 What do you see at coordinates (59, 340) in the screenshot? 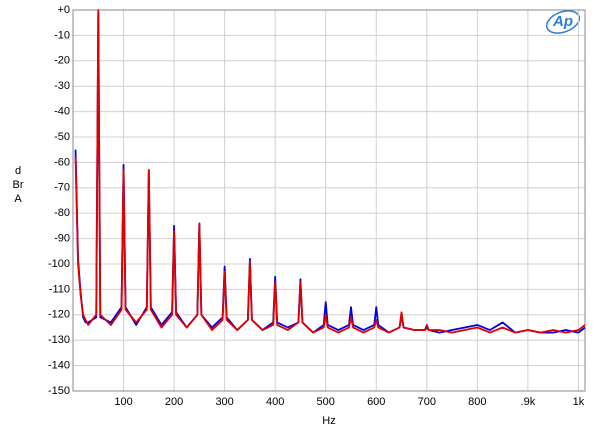
I see `y-tick-label: -130` at bounding box center [59, 340].